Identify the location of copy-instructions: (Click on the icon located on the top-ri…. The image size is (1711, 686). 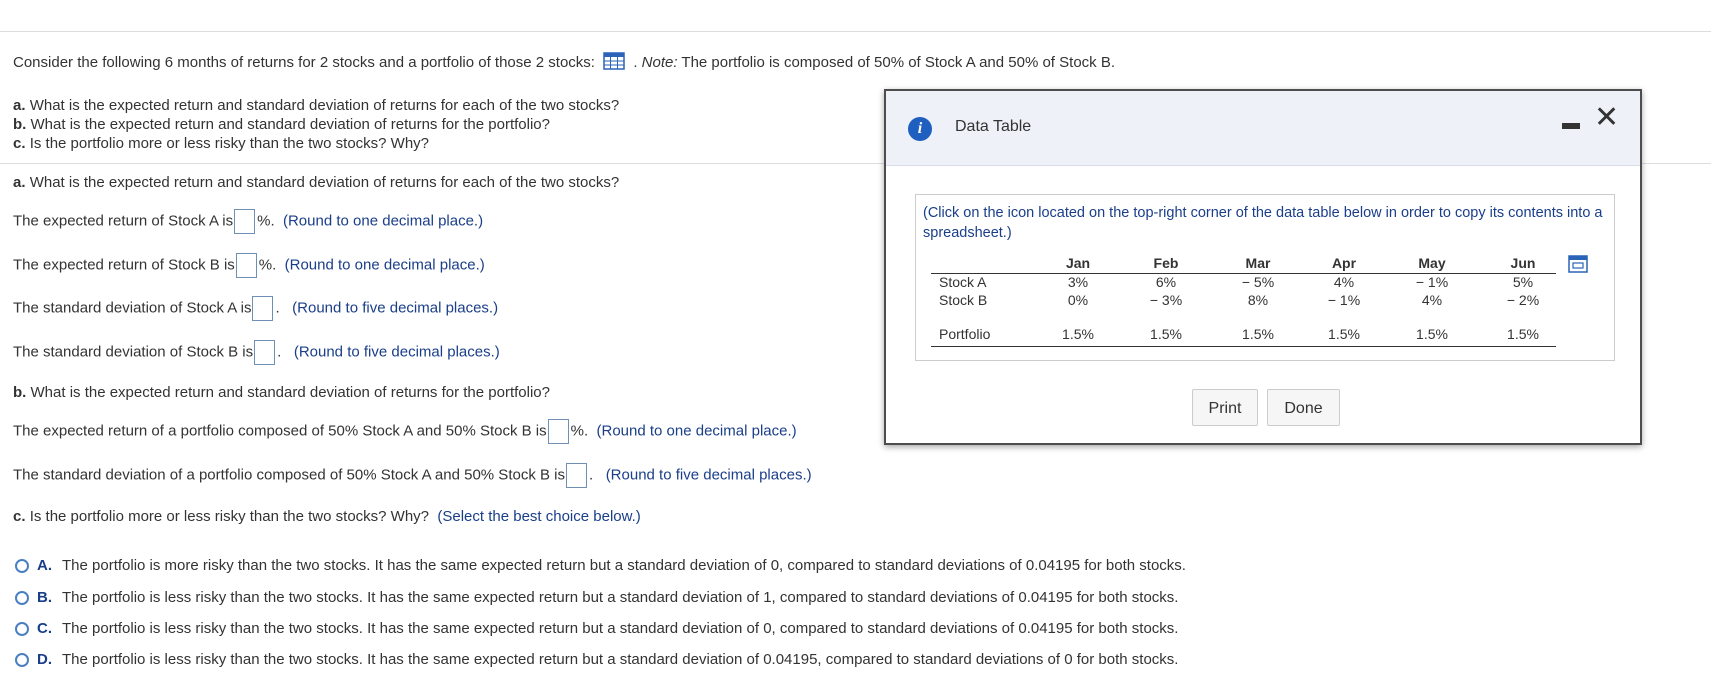
(1263, 223).